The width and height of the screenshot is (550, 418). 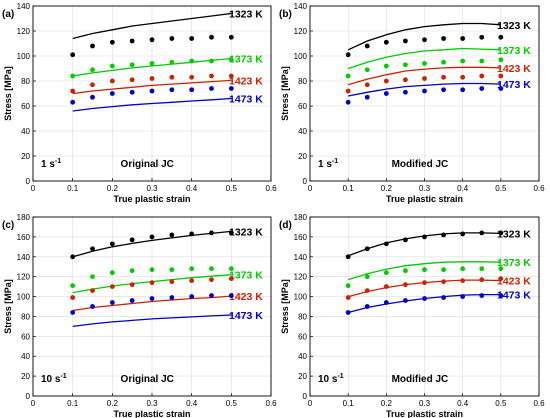 What do you see at coordinates (501, 188) in the screenshot?
I see `x-tick-label: 0.5` at bounding box center [501, 188].